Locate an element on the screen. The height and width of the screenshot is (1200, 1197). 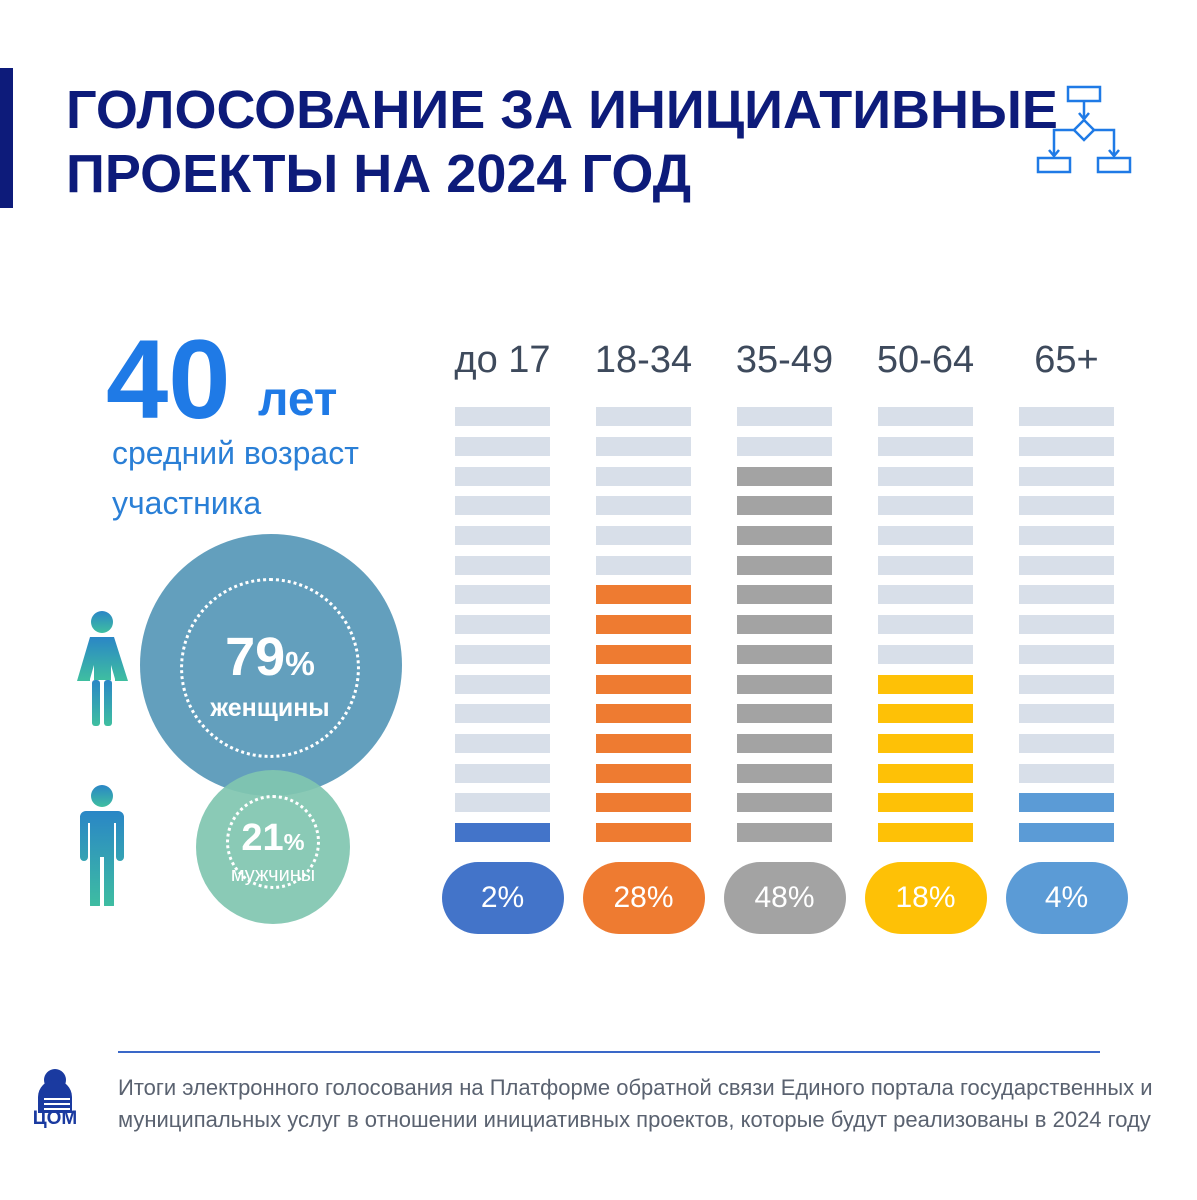
men-dotted-ring is located at coordinates (273, 842).